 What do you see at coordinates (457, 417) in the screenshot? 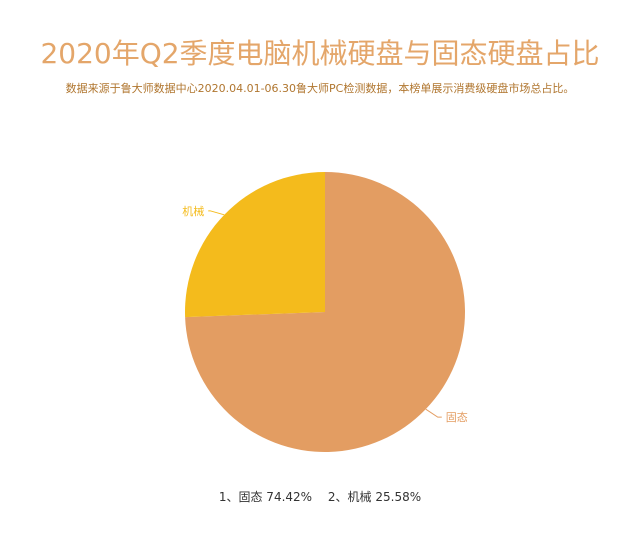
I see `pie-label-solid: 固态` at bounding box center [457, 417].